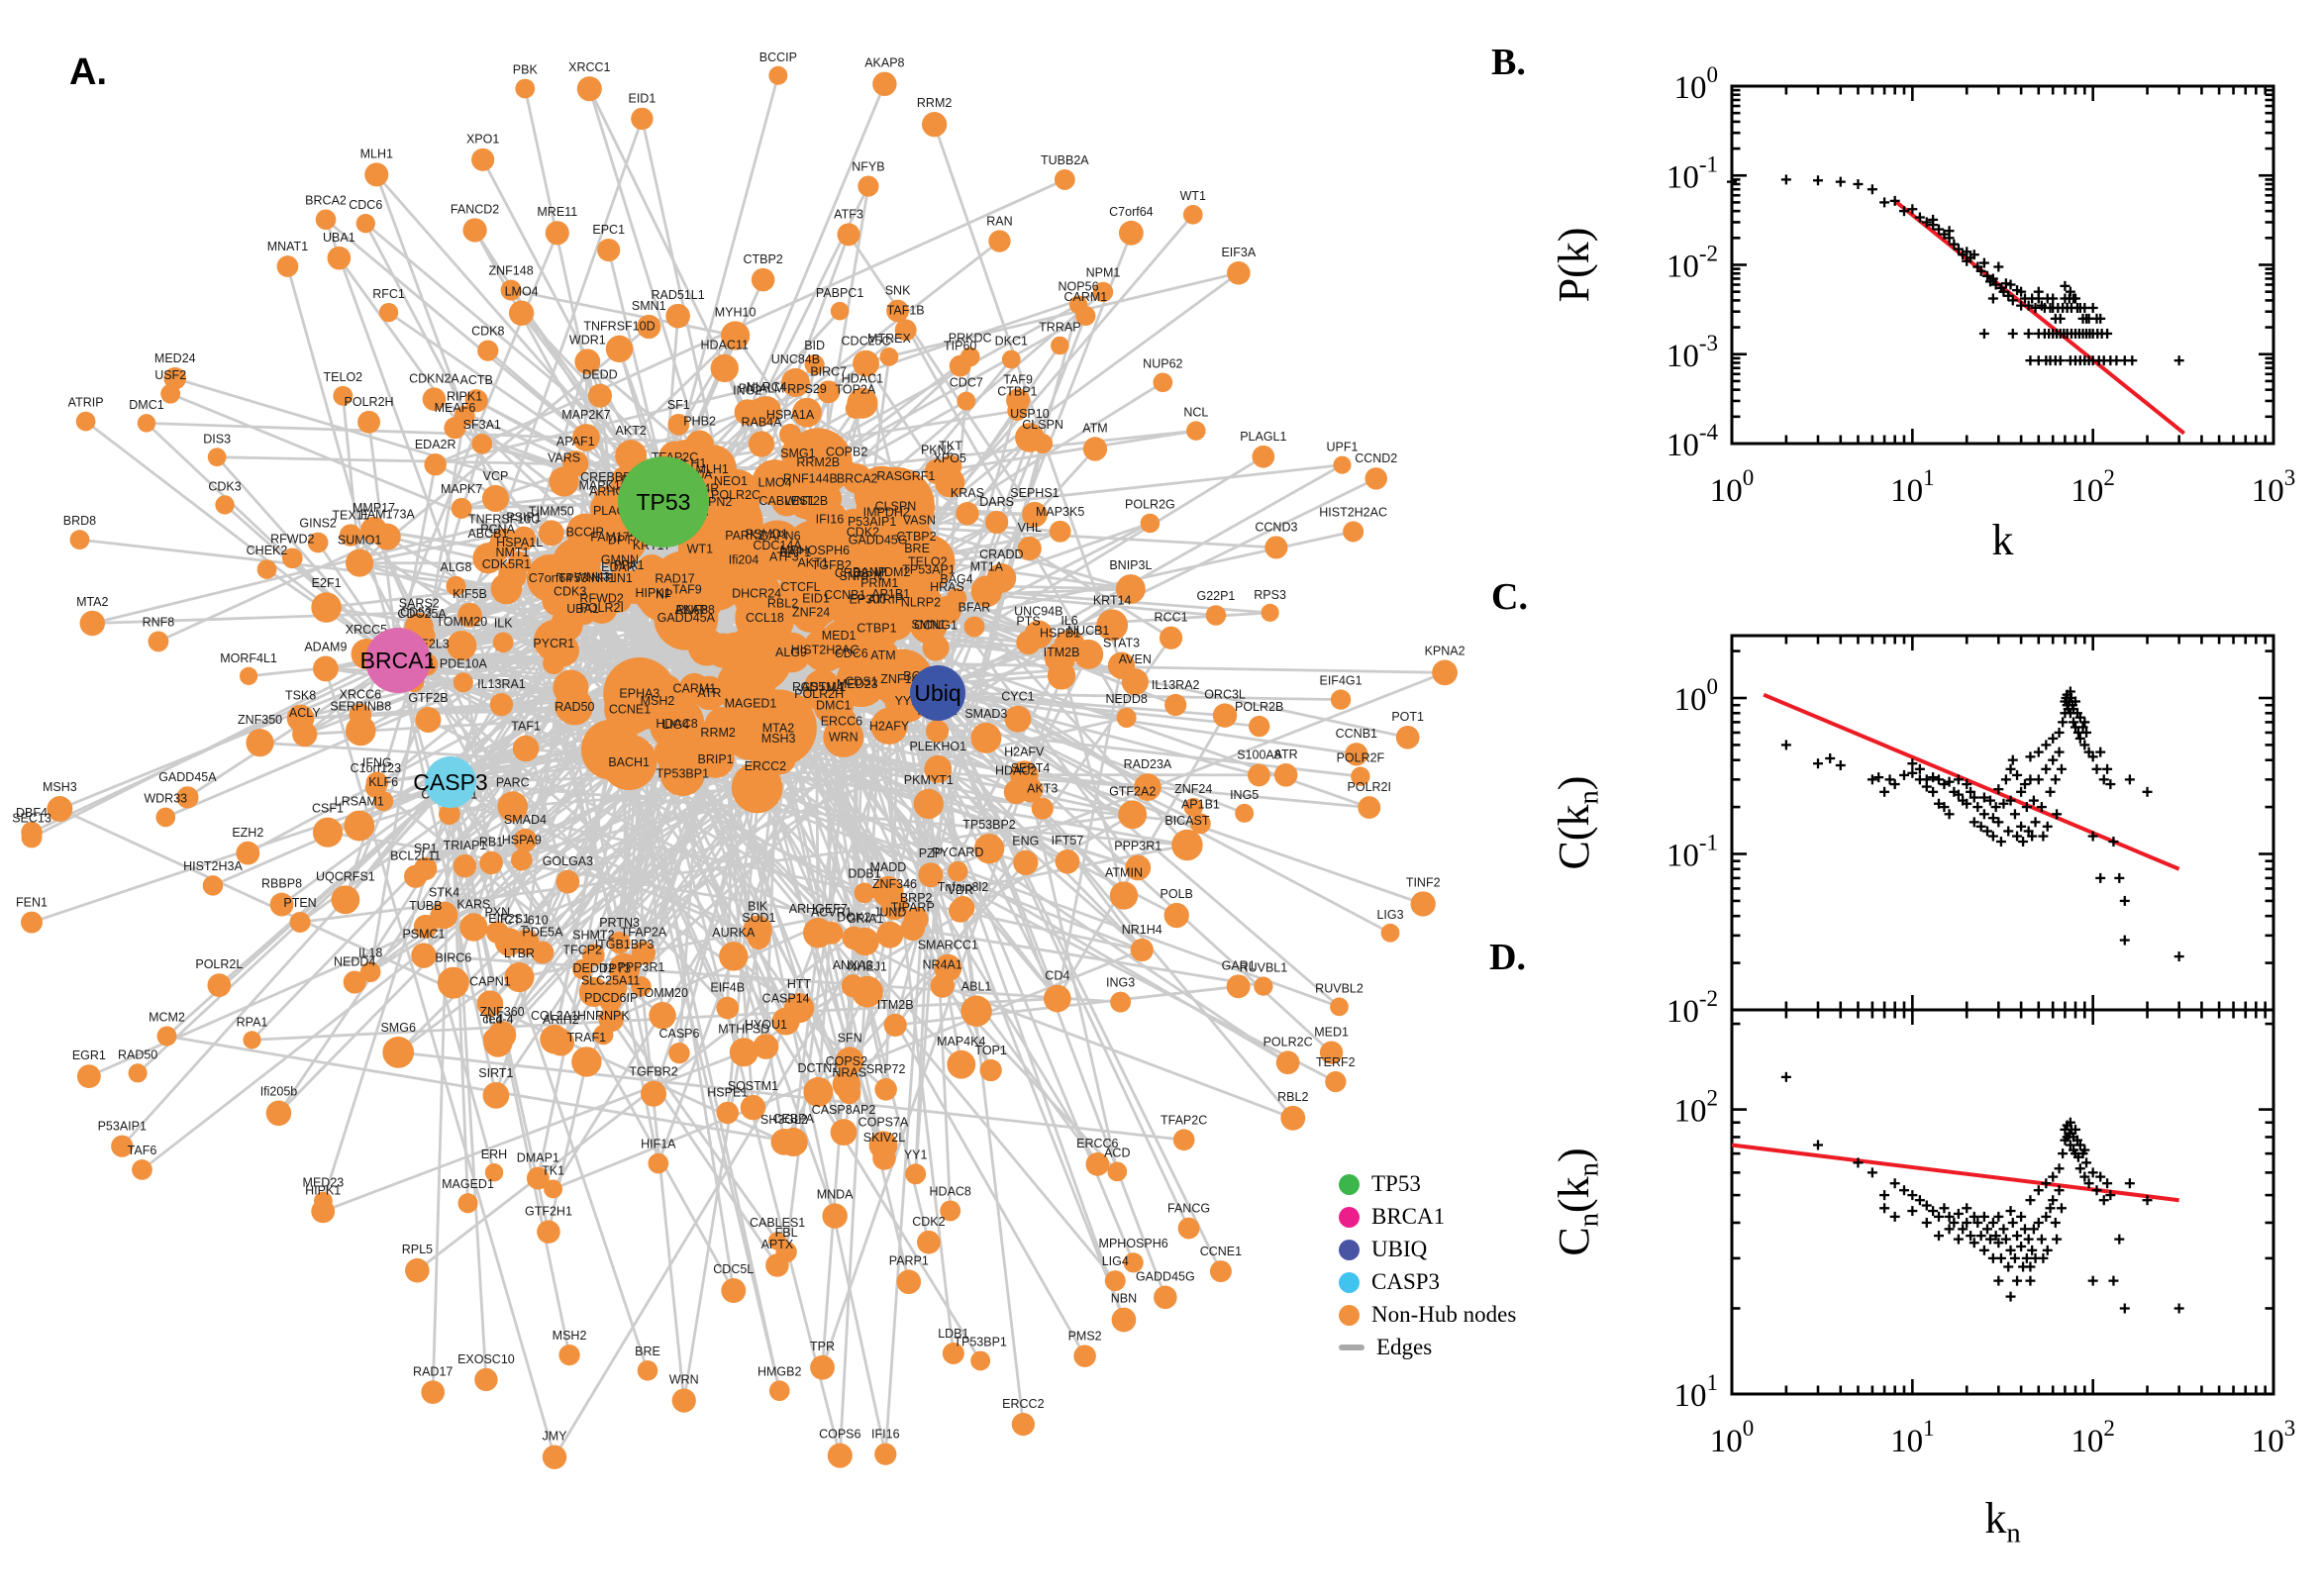  What do you see at coordinates (426, 848) in the screenshot?
I see `network-node-label: SP1` at bounding box center [426, 848].